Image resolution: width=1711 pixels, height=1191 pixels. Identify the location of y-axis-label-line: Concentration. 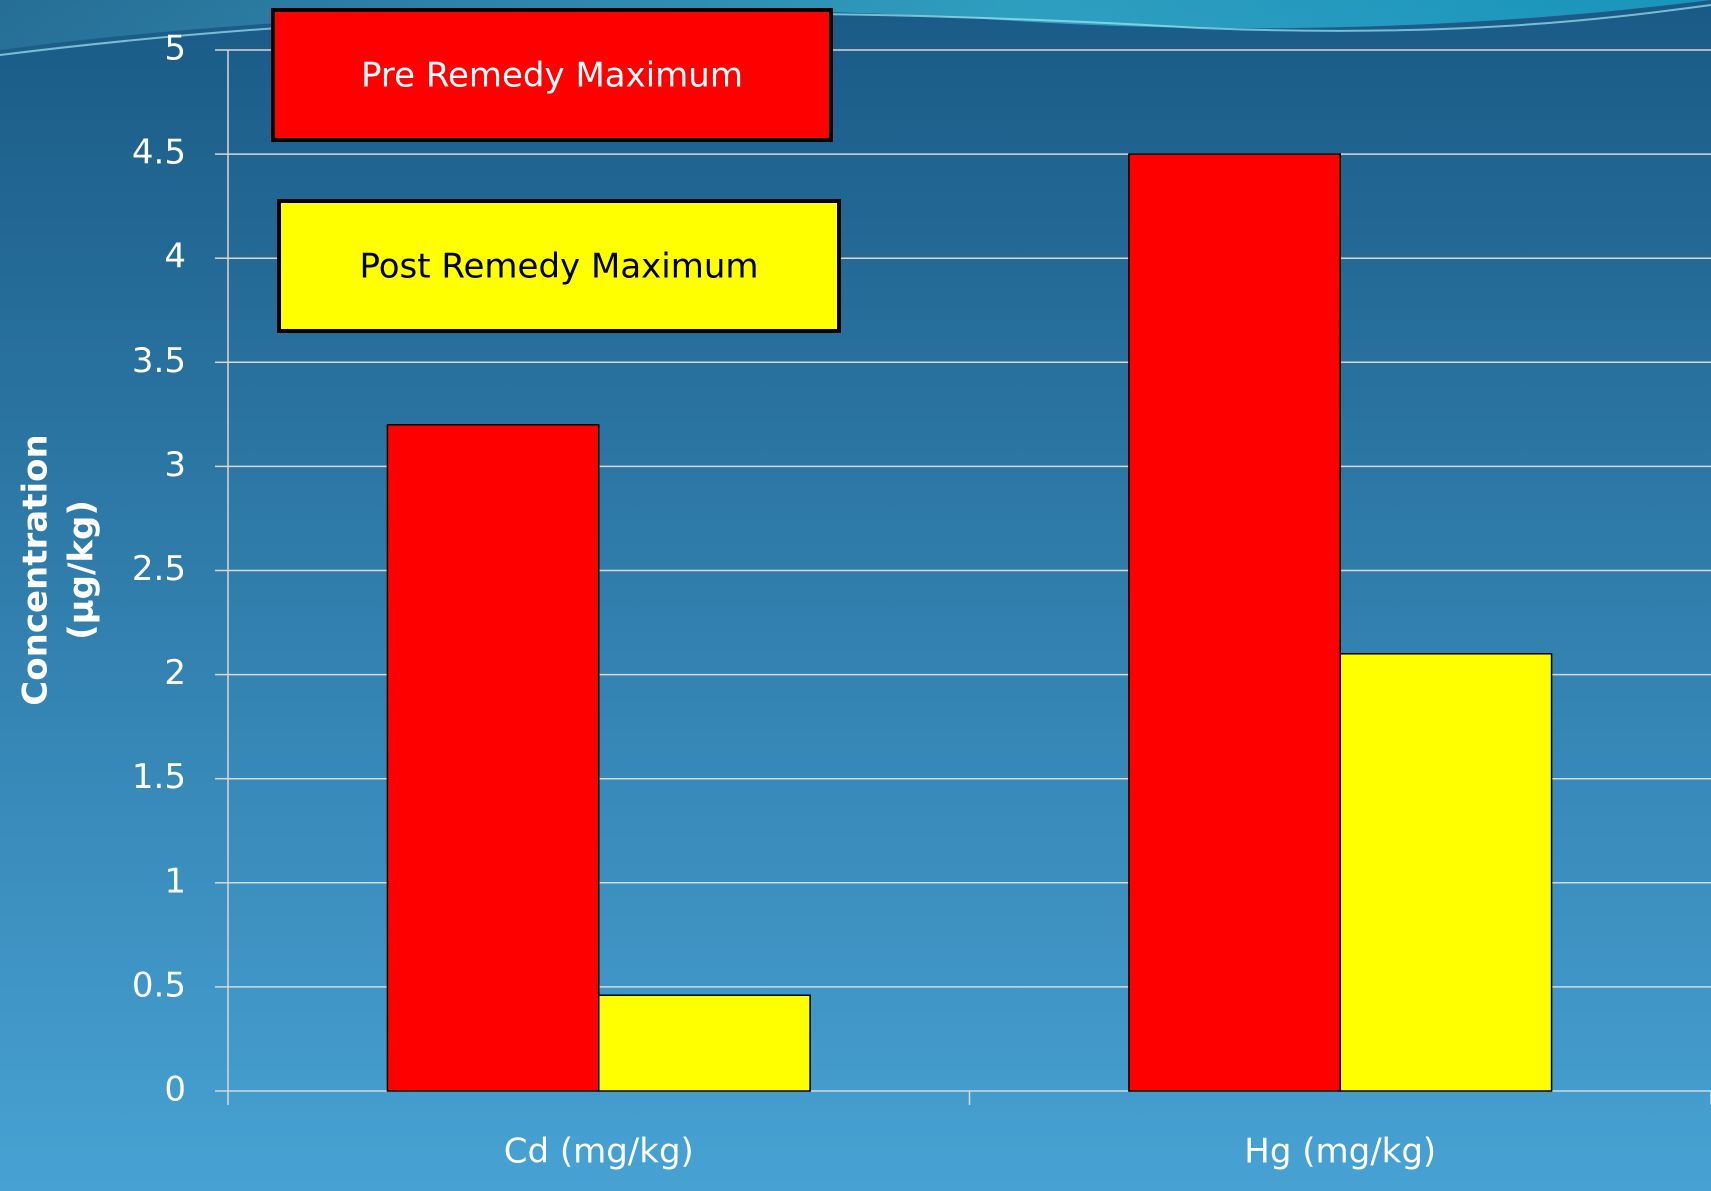
(36, 569).